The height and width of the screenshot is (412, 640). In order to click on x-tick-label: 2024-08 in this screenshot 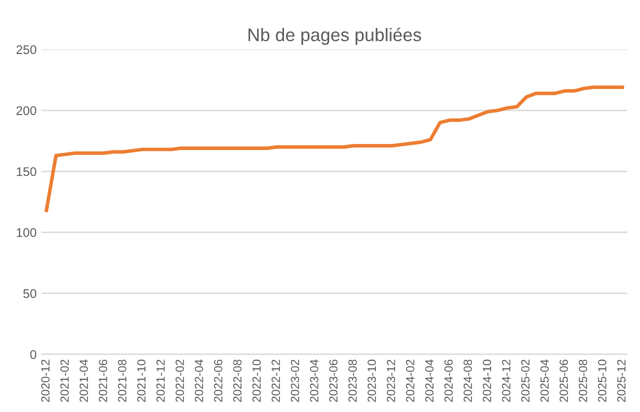, I will do `click(468, 381)`.